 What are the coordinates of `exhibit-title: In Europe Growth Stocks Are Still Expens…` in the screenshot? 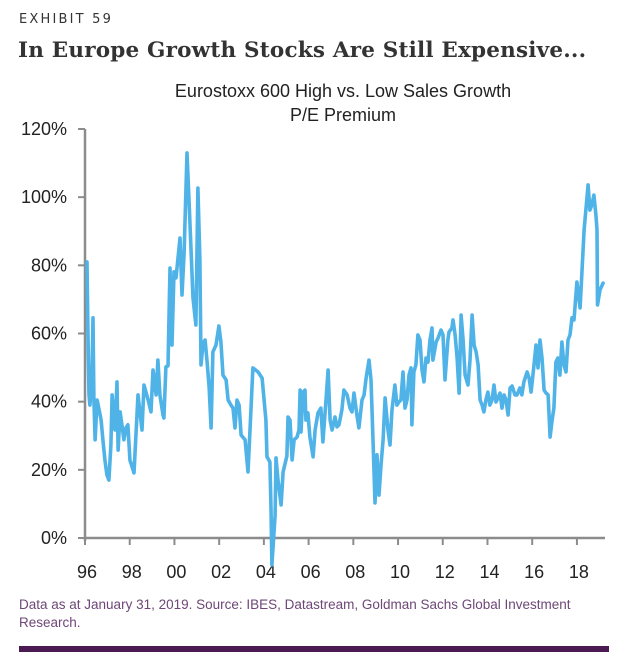 It's located at (302, 50).